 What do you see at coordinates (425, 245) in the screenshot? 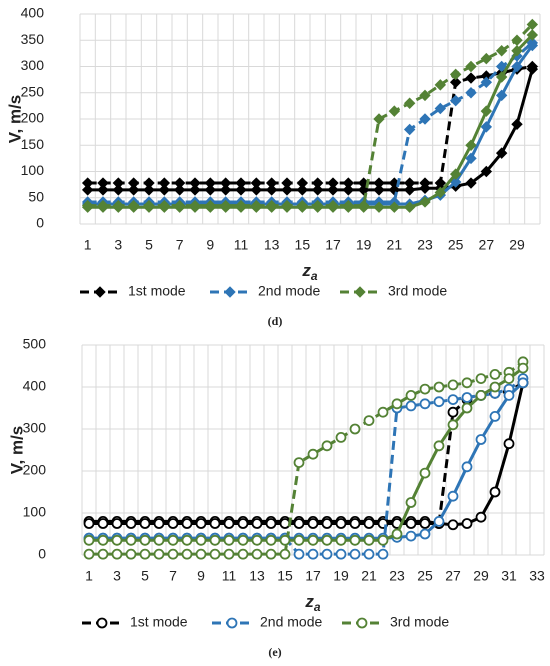
I see `x-tick-label: 23` at bounding box center [425, 245].